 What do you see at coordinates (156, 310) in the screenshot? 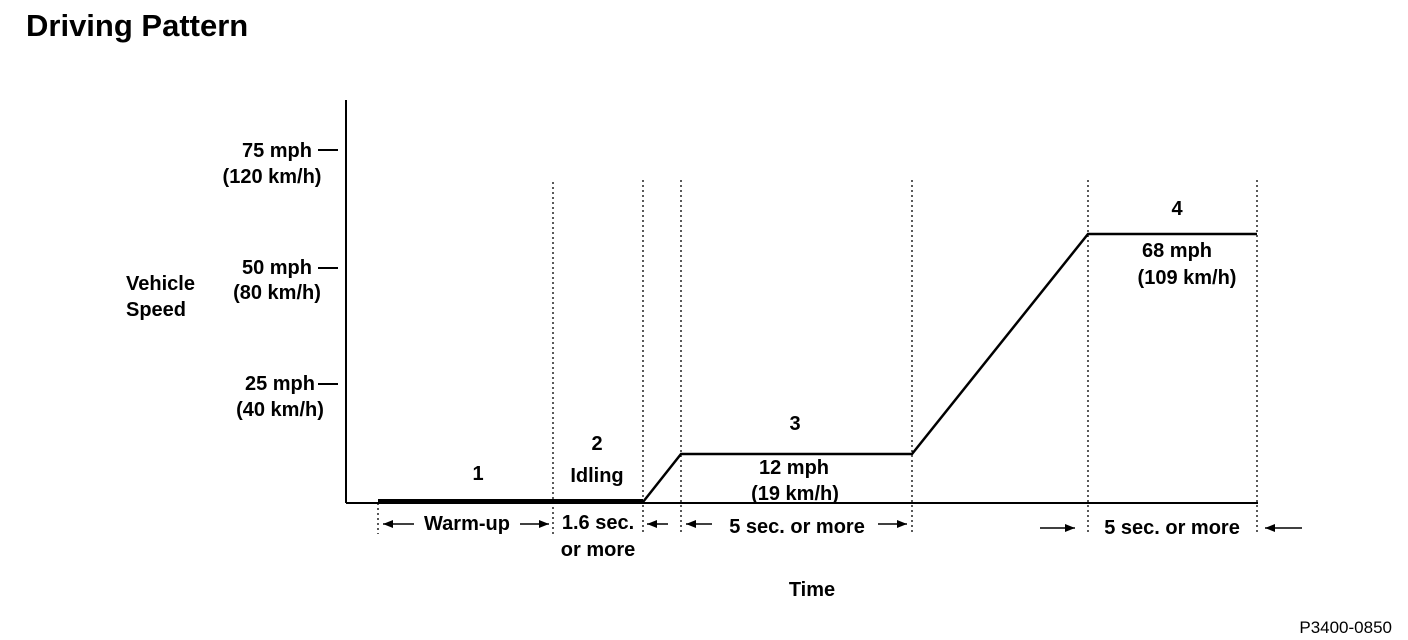
I see `y-axis-label-line2: Speed` at bounding box center [156, 310].